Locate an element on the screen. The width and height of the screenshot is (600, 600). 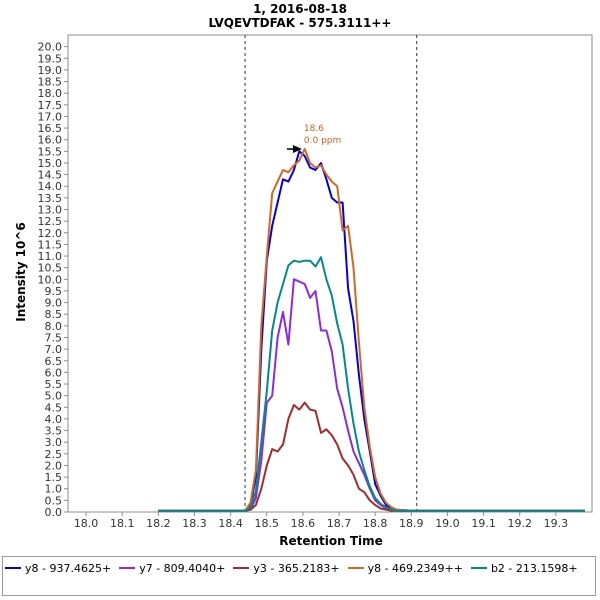
legend-item: b2 - 213.1598+ is located at coordinates (524, 568).